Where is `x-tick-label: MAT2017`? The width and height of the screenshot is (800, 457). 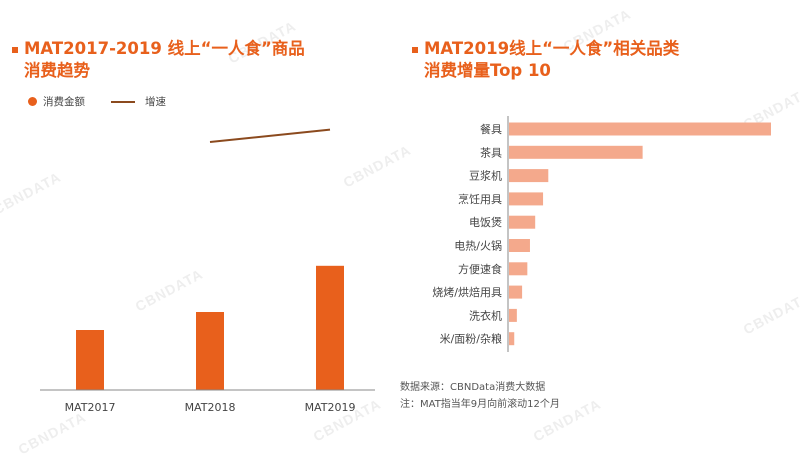
x-tick-label: MAT2017 is located at coordinates (90, 407).